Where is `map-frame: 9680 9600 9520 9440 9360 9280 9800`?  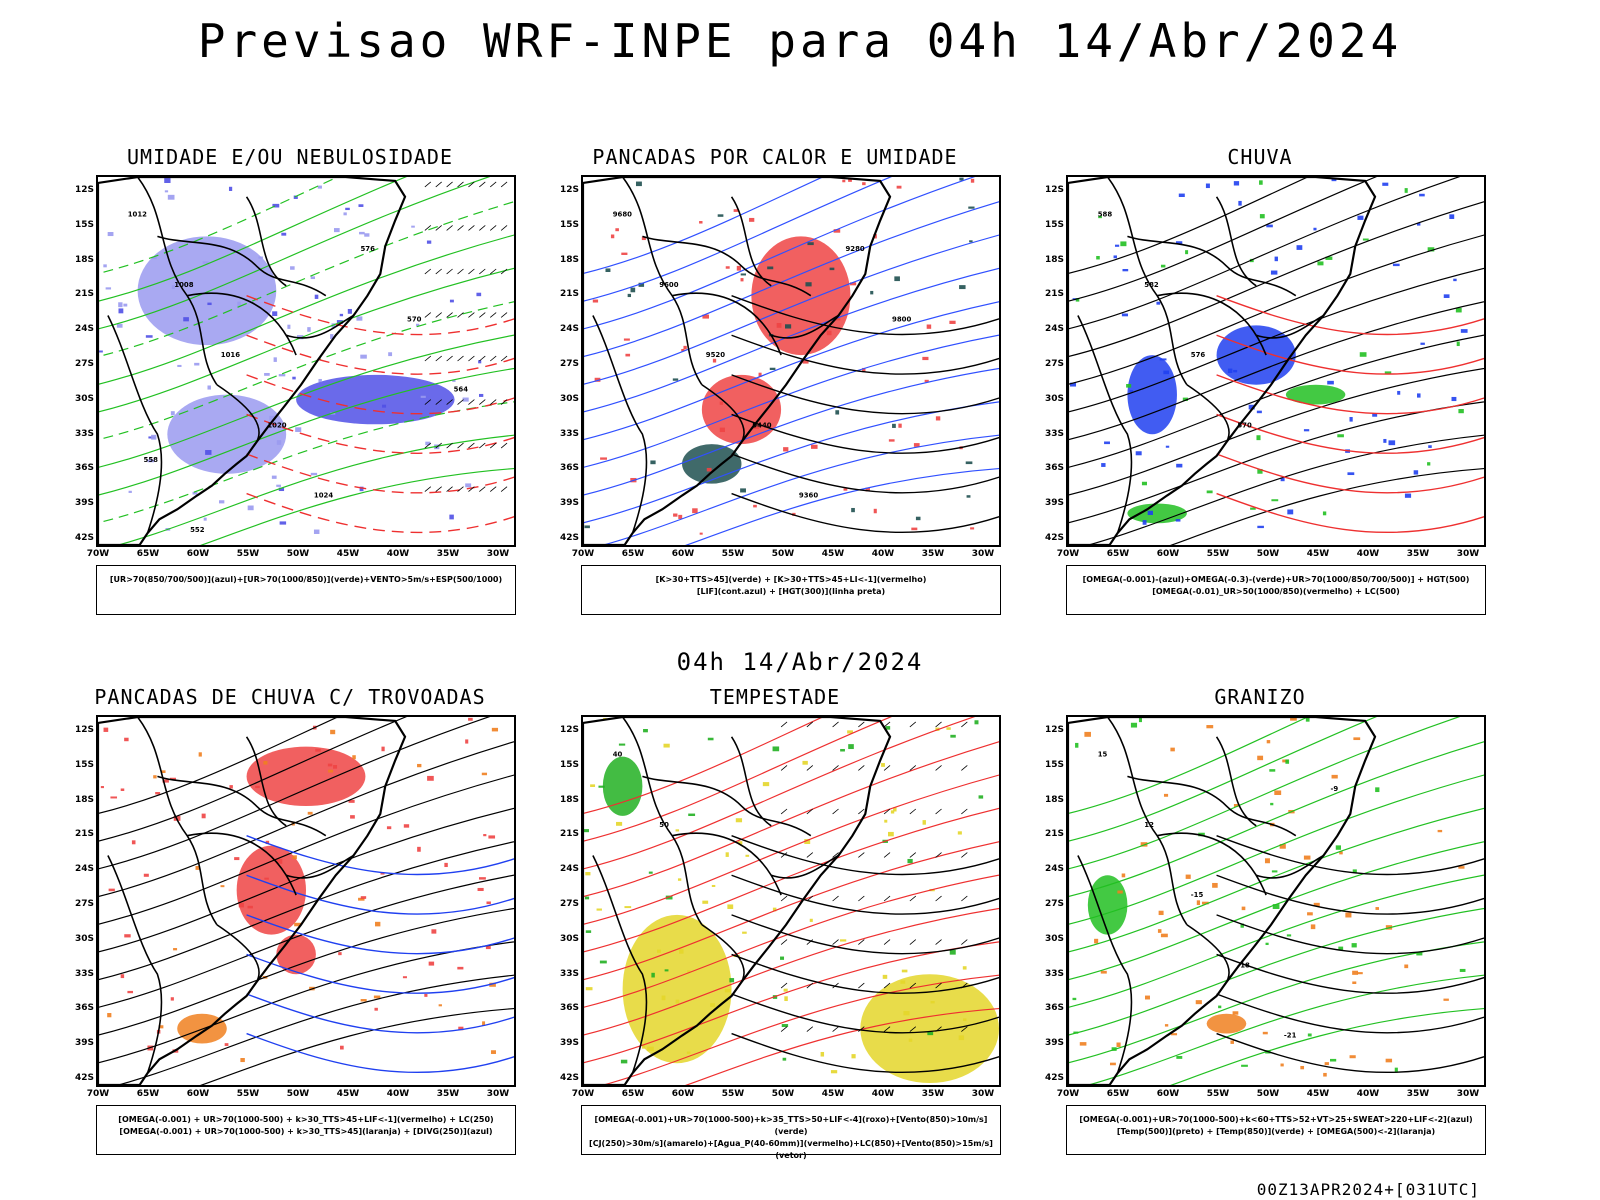
map-frame: 9680 9600 9520 9440 9360 9280 9800 is located at coordinates (791, 361).